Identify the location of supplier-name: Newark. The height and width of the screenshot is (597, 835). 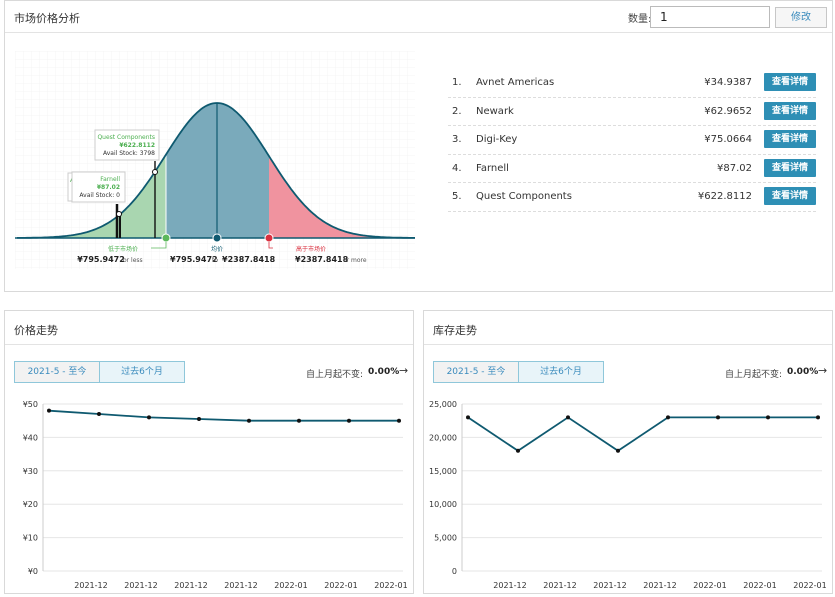
(495, 111).